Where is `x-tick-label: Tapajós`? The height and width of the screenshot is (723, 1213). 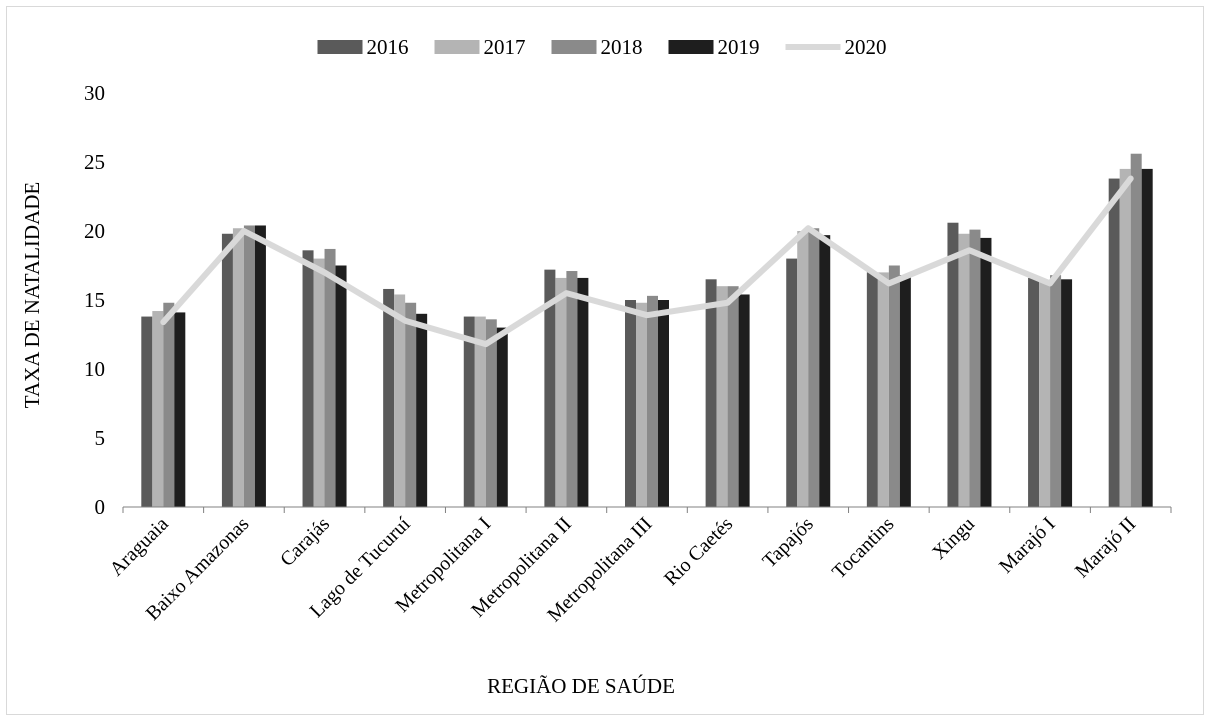 x-tick-label: Tapajós is located at coordinates (787, 542).